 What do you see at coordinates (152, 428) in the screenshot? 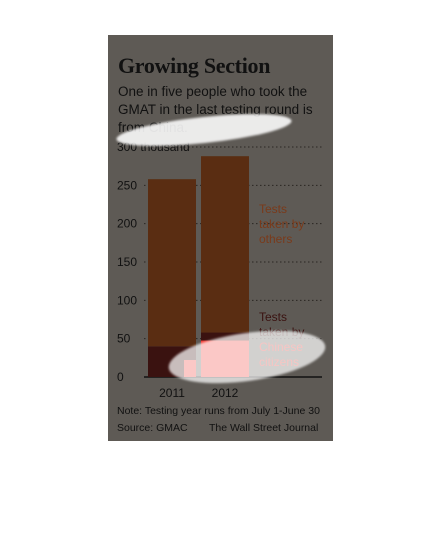
I see `chart-source: Source: GMAC` at bounding box center [152, 428].